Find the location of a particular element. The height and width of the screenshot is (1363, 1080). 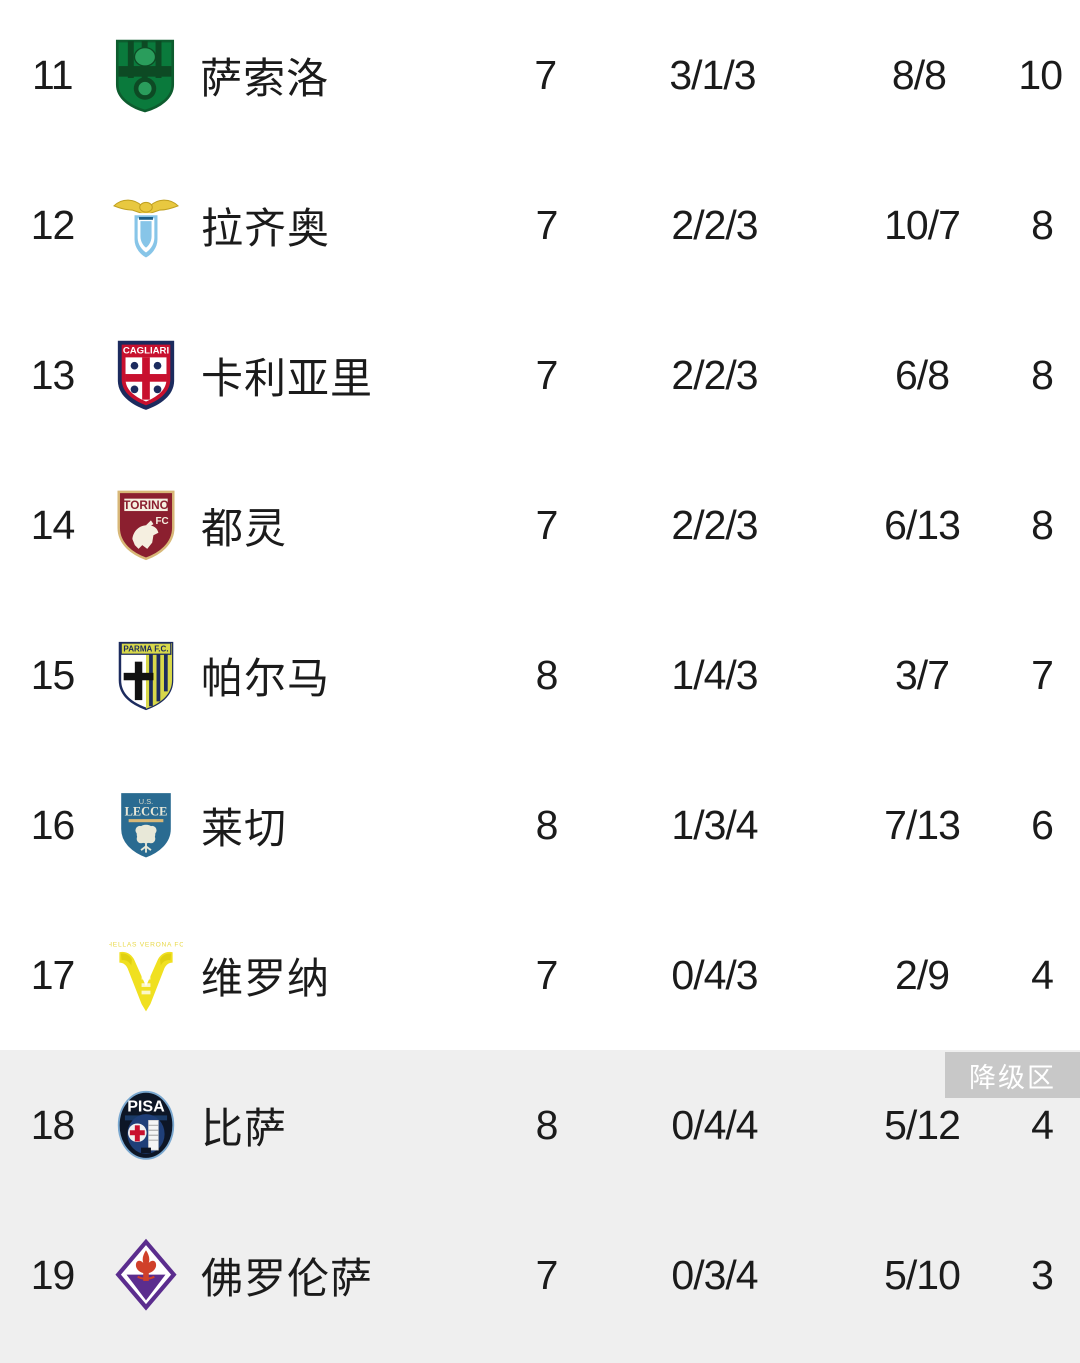

rank-cell: 13 is located at coordinates (53, 374).